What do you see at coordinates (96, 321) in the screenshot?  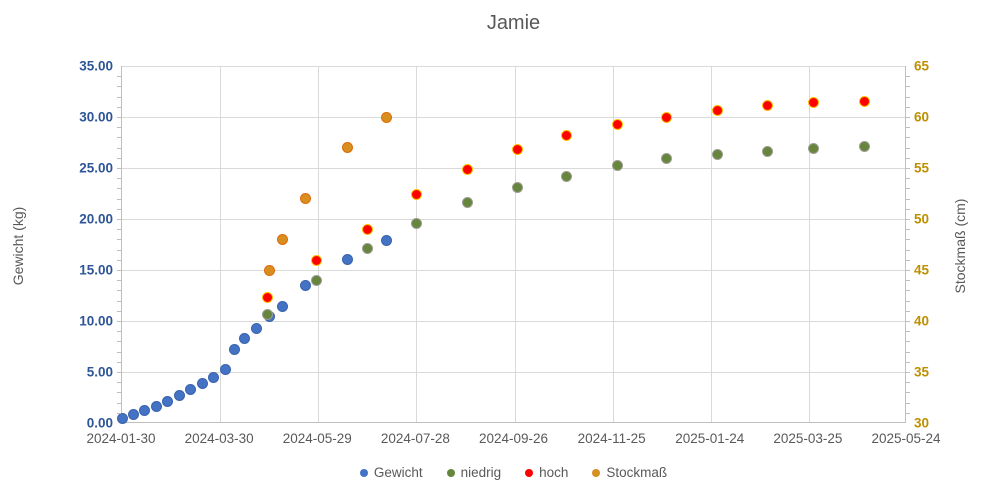 I see `left-axis-tick-label: 10.00` at bounding box center [96, 321].